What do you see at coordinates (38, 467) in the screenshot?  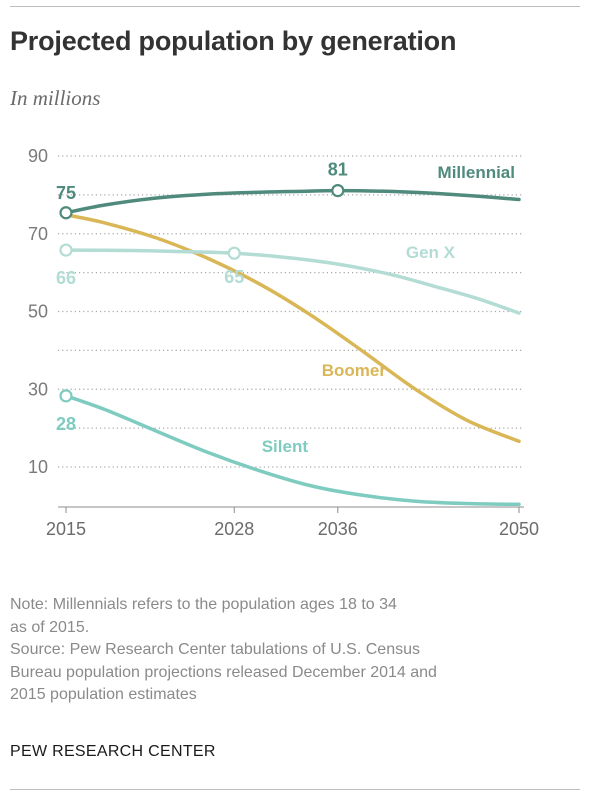 I see `y-tick-label: 10` at bounding box center [38, 467].